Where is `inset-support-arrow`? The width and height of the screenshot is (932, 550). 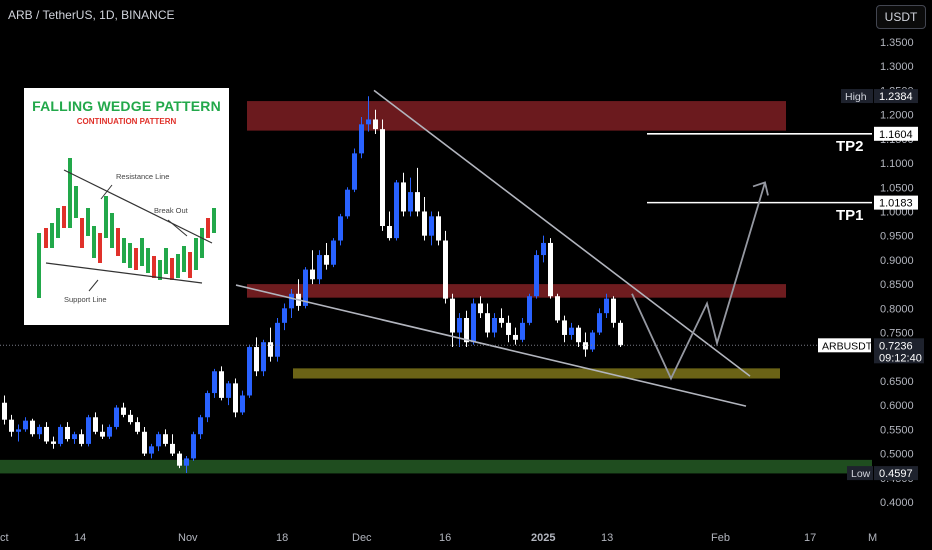 inset-support-arrow is located at coordinates (93, 285).